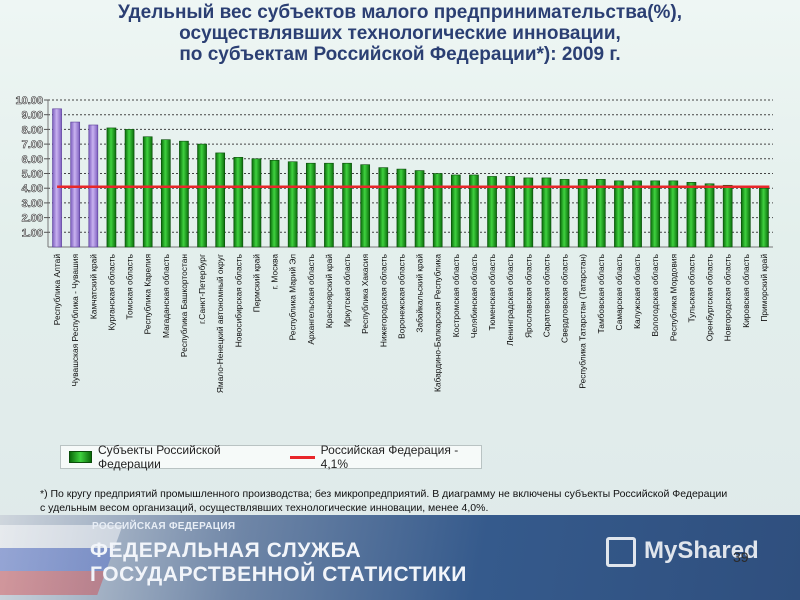 The image size is (800, 600). What do you see at coordinates (32, 189) in the screenshot?
I see `y-tick-label: 4.00` at bounding box center [32, 189].